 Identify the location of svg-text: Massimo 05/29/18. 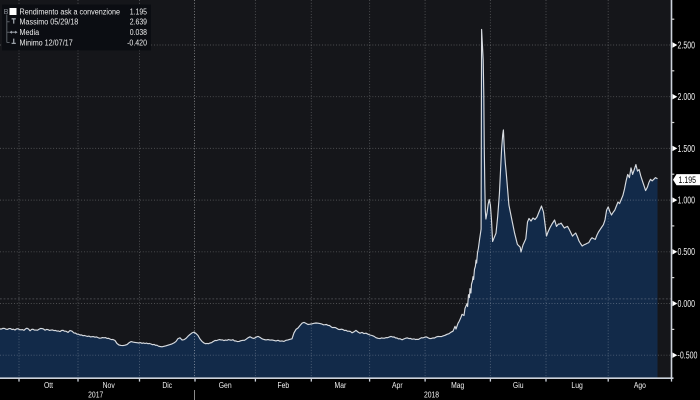
(49, 22).